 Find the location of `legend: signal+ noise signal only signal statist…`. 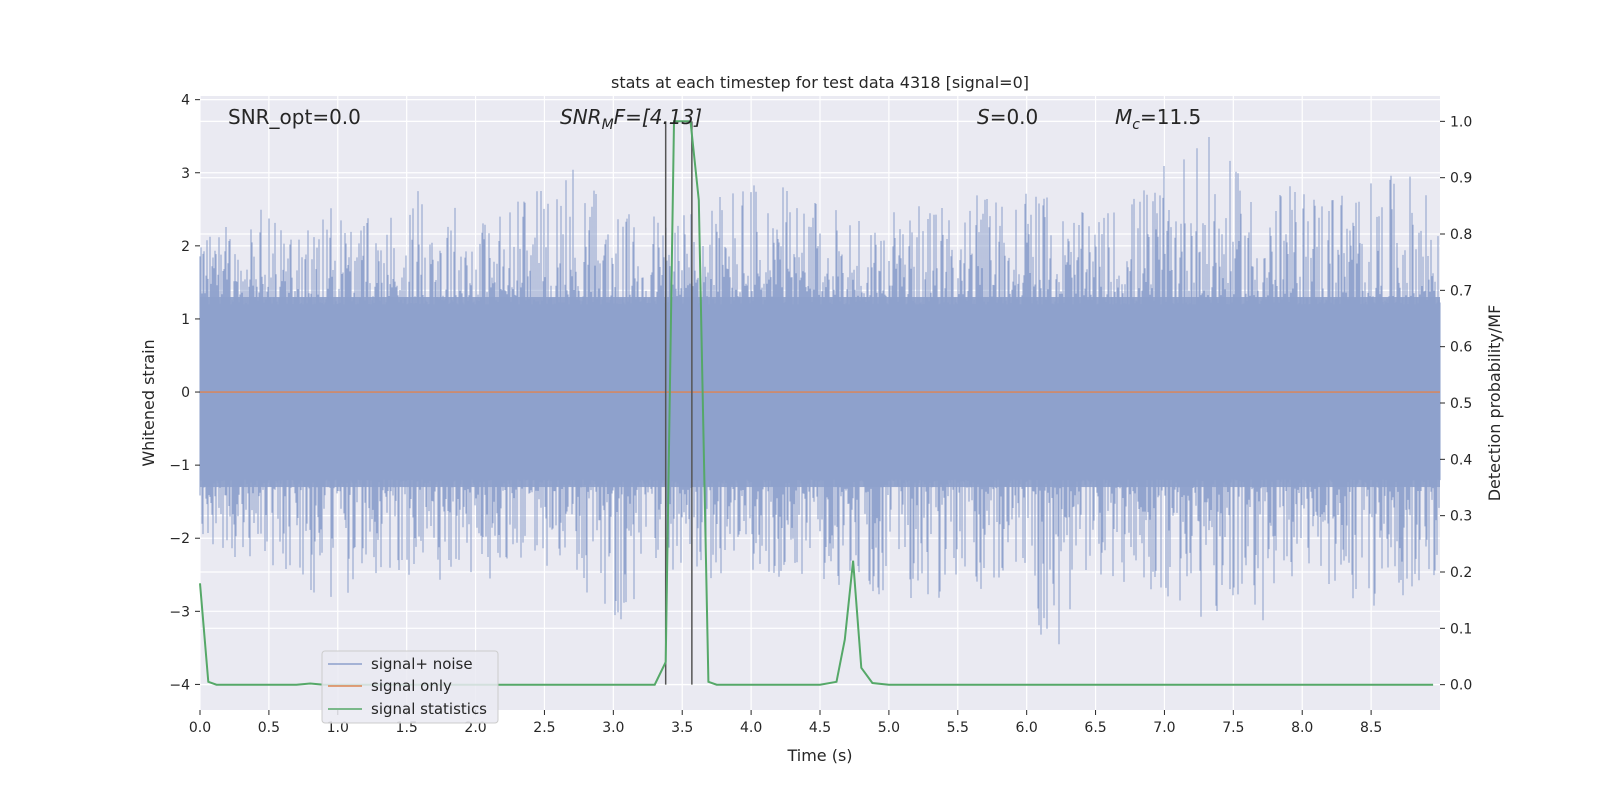

legend: signal+ noise signal only signal statist… is located at coordinates (410, 687).